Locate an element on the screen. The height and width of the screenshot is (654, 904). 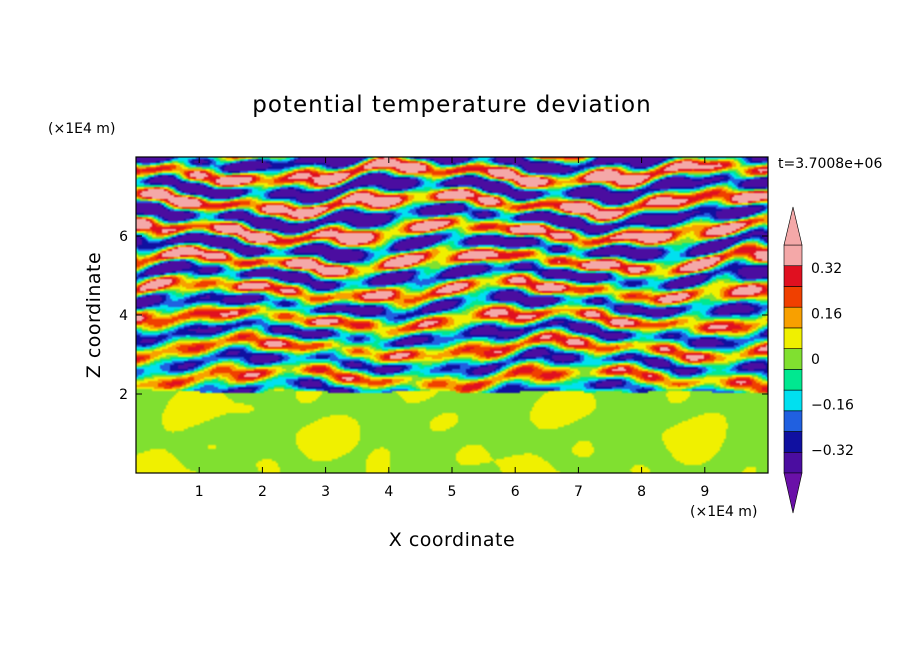
colorbar-label: −0.16 is located at coordinates (832, 406).